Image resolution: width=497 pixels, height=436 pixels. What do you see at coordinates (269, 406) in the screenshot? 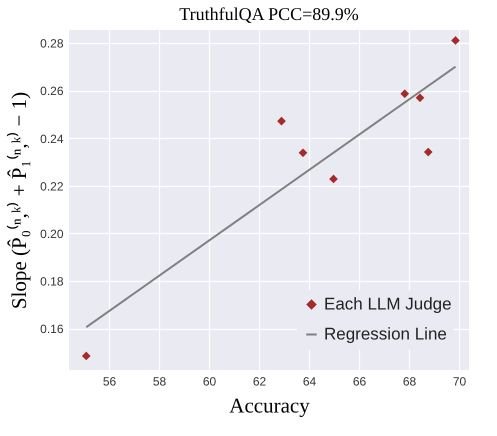
I see `x-axis-title: Accuracy` at bounding box center [269, 406].